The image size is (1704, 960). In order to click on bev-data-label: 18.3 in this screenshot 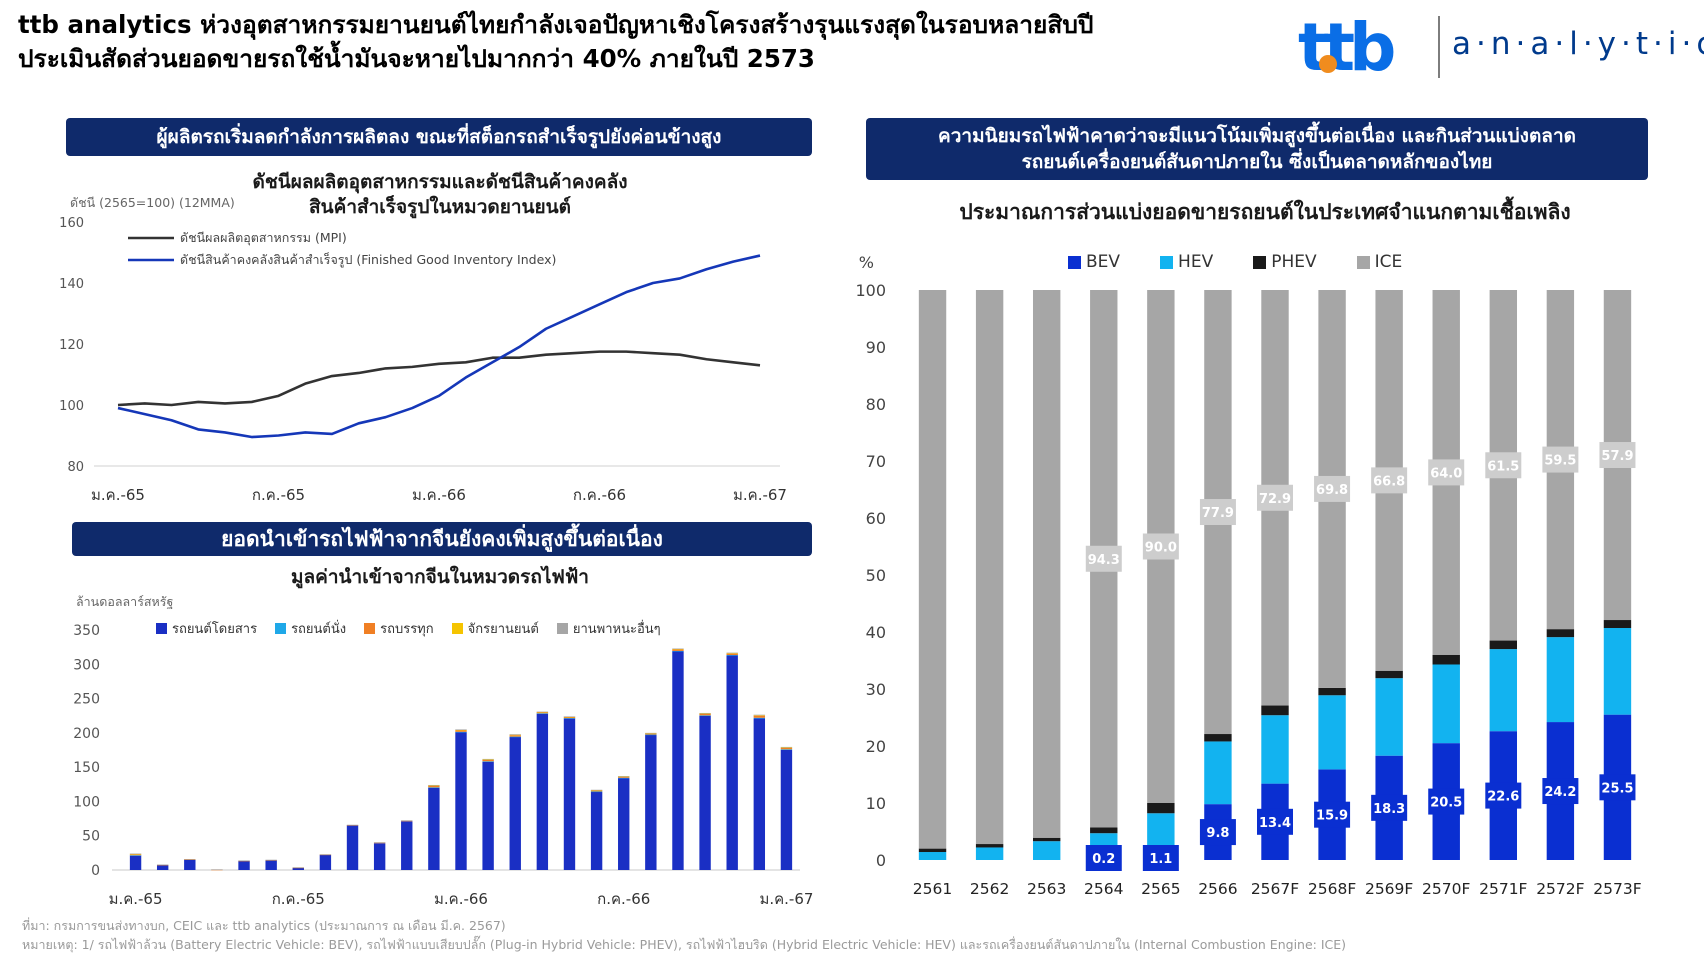, I will do `click(1389, 809)`.